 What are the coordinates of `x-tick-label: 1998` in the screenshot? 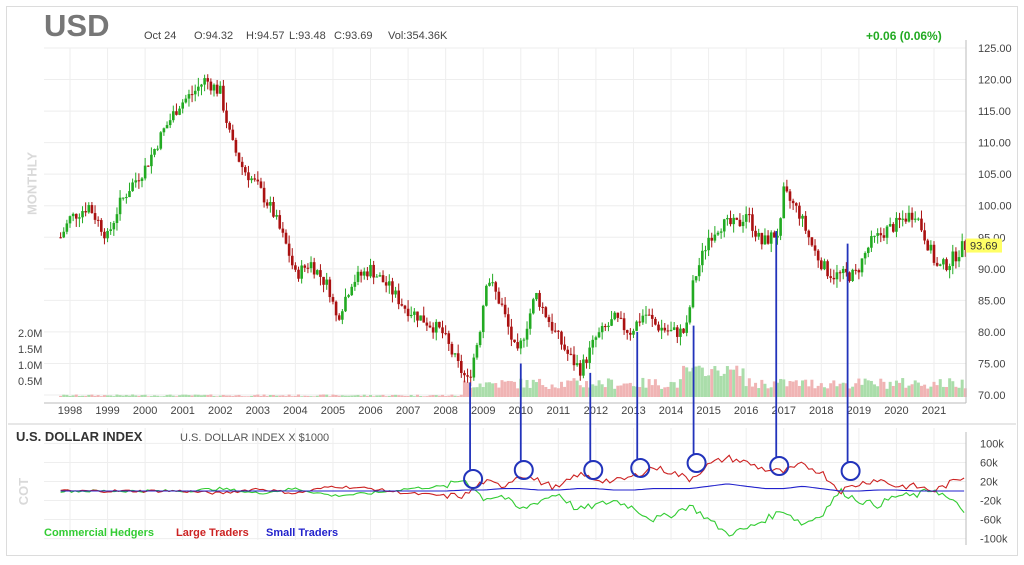 It's located at (70, 411).